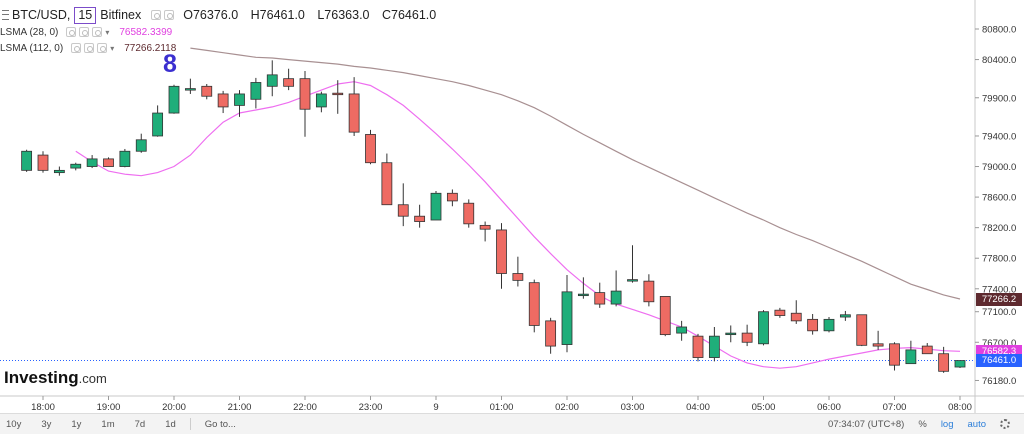 The image size is (1024, 434). I want to click on range-1y-button: 1y, so click(76, 424).